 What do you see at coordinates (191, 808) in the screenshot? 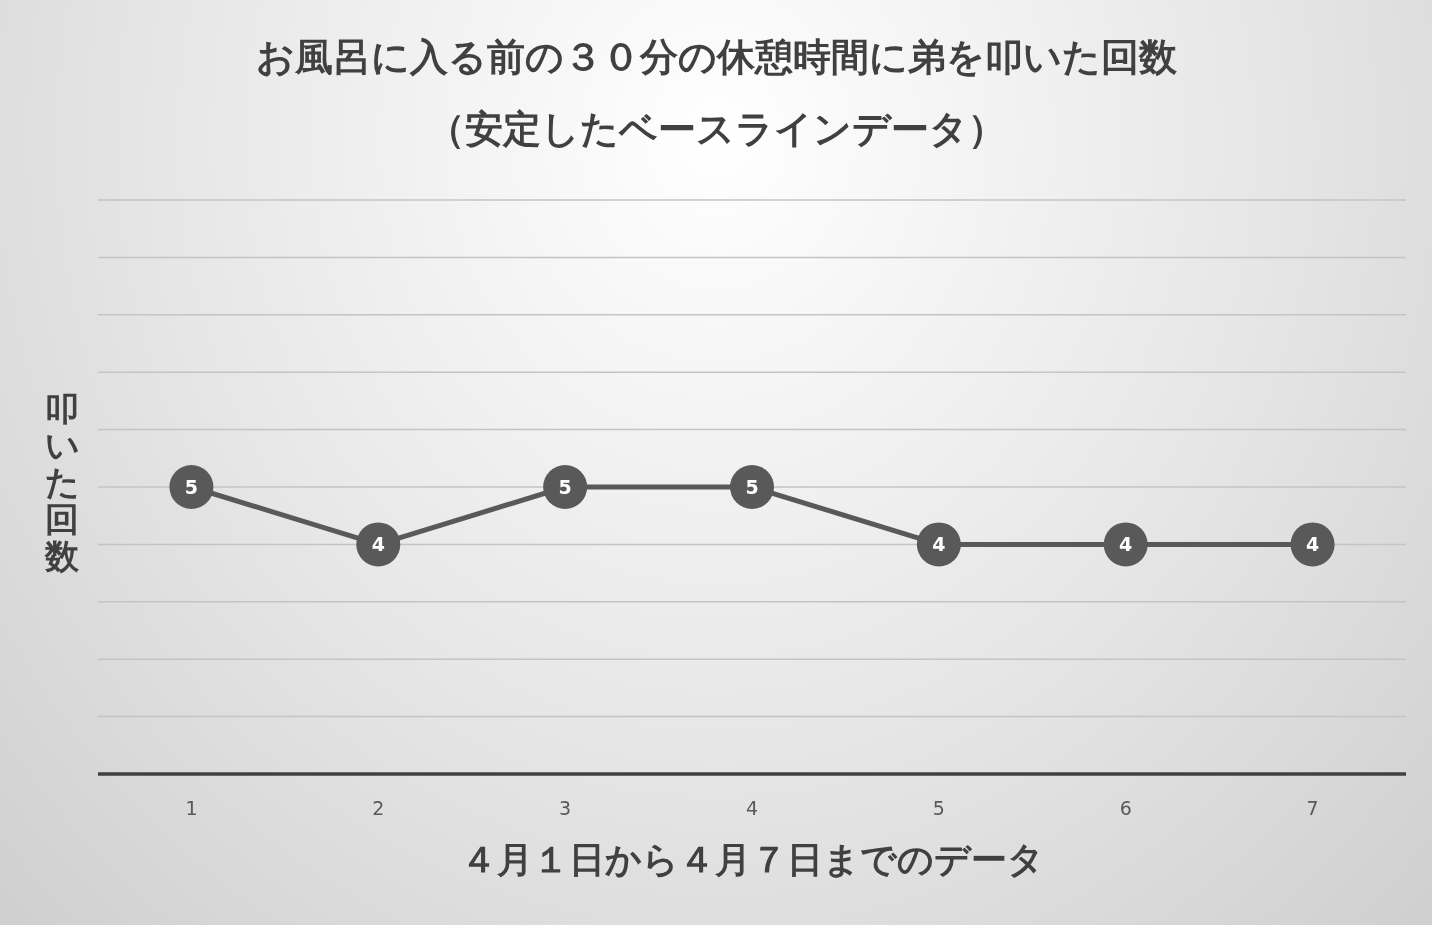
I see `xtick: 1` at bounding box center [191, 808].